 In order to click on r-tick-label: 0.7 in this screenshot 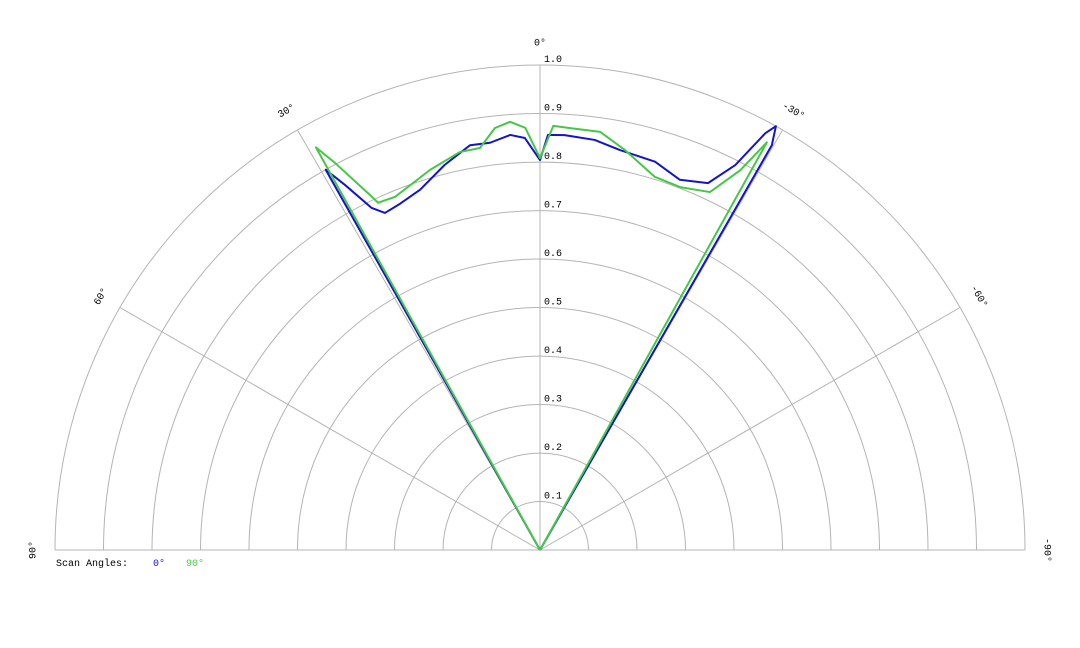, I will do `click(553, 206)`.